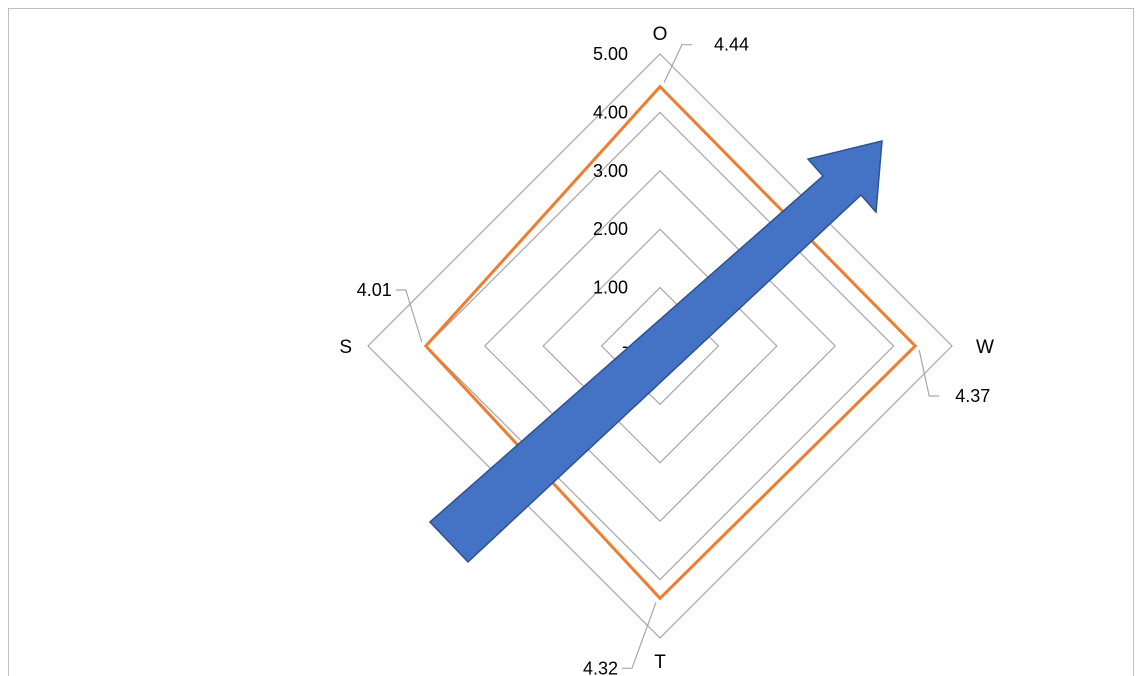  What do you see at coordinates (345, 347) in the screenshot?
I see `category-label-S: S` at bounding box center [345, 347].